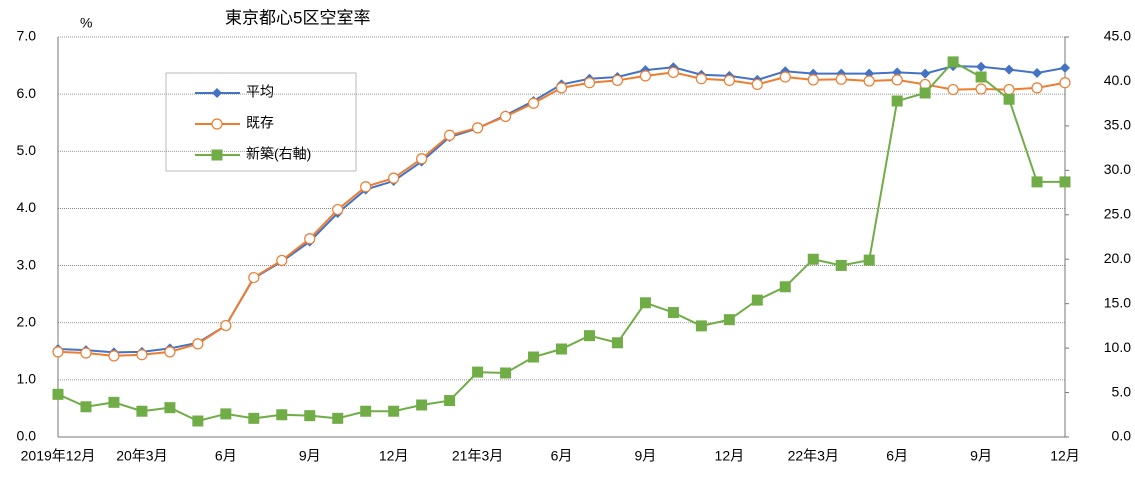 The height and width of the screenshot is (493, 1135). What do you see at coordinates (1065, 456) in the screenshot?
I see `x-tick-label: 12月` at bounding box center [1065, 456].